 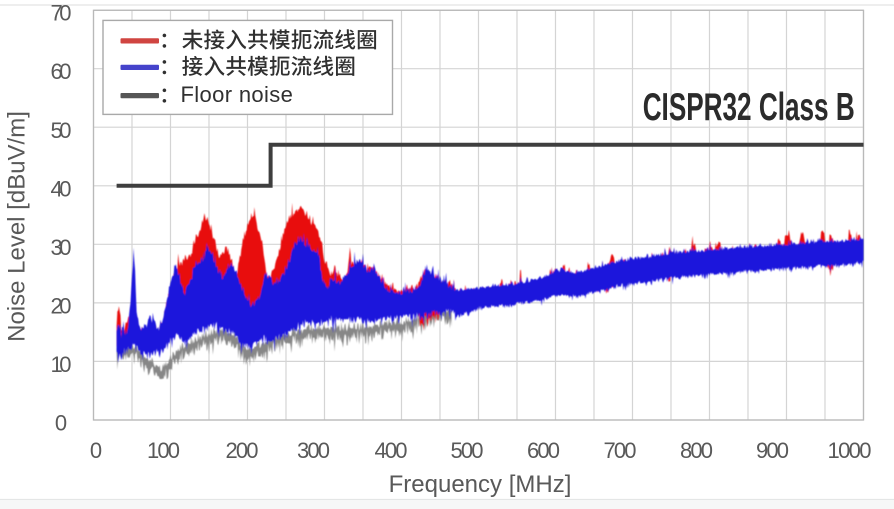 I want to click on svg-text: 70, so click(x=61, y=13).